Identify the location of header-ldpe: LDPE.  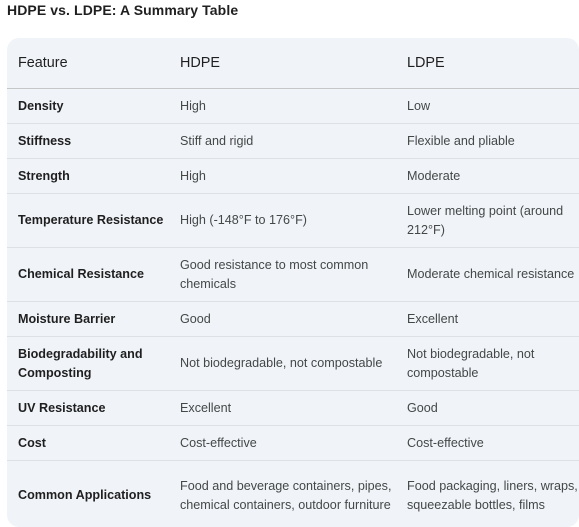
(487, 63).